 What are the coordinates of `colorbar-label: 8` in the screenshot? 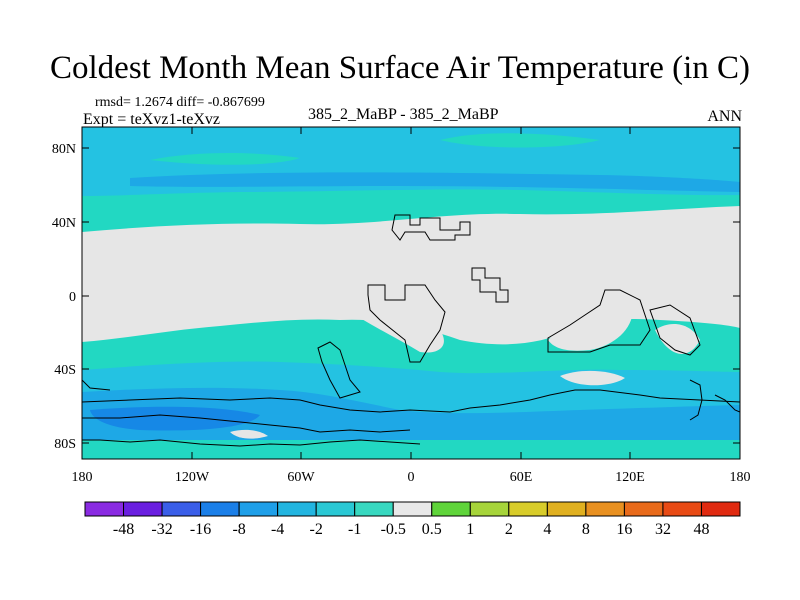 It's located at (586, 529).